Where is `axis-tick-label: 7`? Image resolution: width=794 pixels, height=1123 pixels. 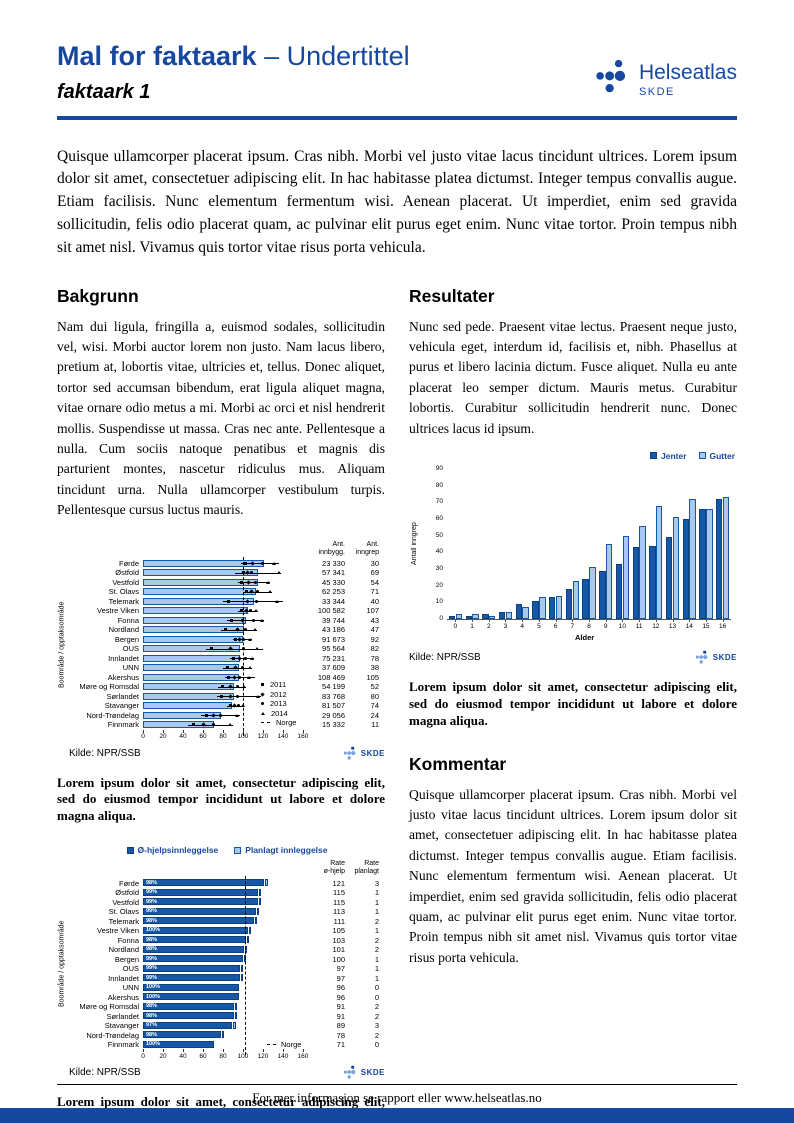
axis-tick-label: 7 is located at coordinates (572, 626).